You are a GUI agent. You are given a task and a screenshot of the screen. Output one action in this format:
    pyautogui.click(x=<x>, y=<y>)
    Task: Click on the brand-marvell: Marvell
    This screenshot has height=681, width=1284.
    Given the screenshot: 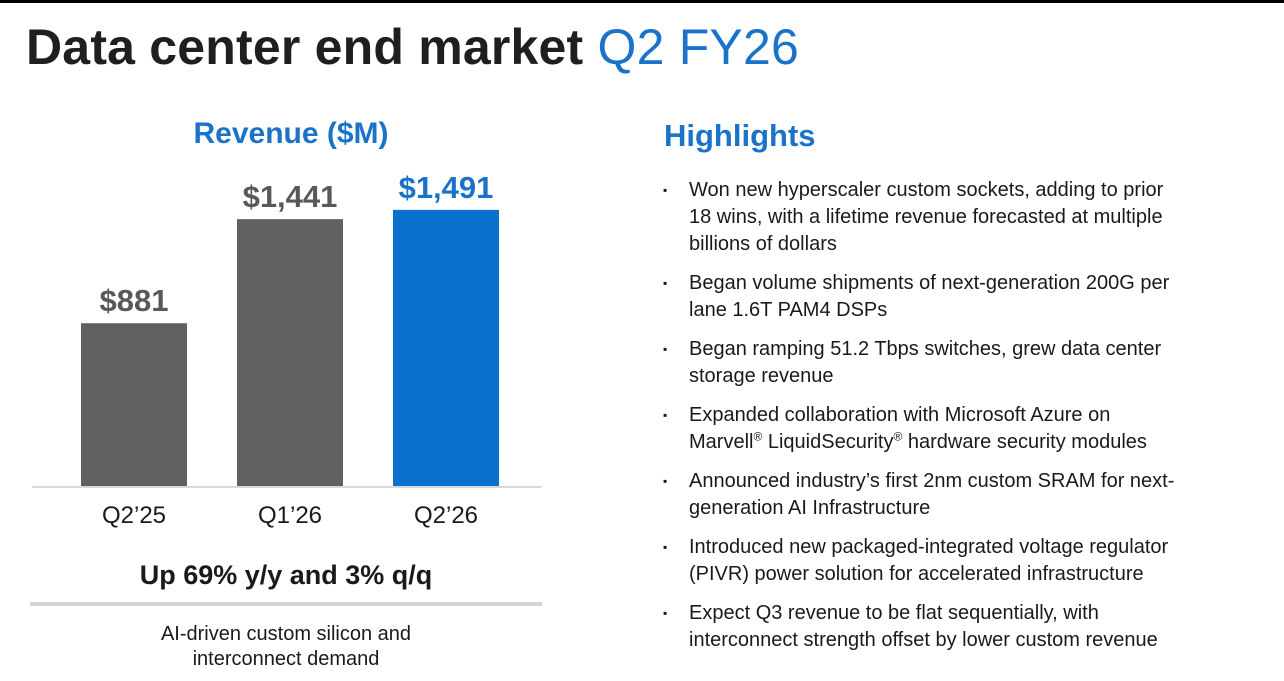 What is the action you would take?
    pyautogui.click(x=721, y=442)
    